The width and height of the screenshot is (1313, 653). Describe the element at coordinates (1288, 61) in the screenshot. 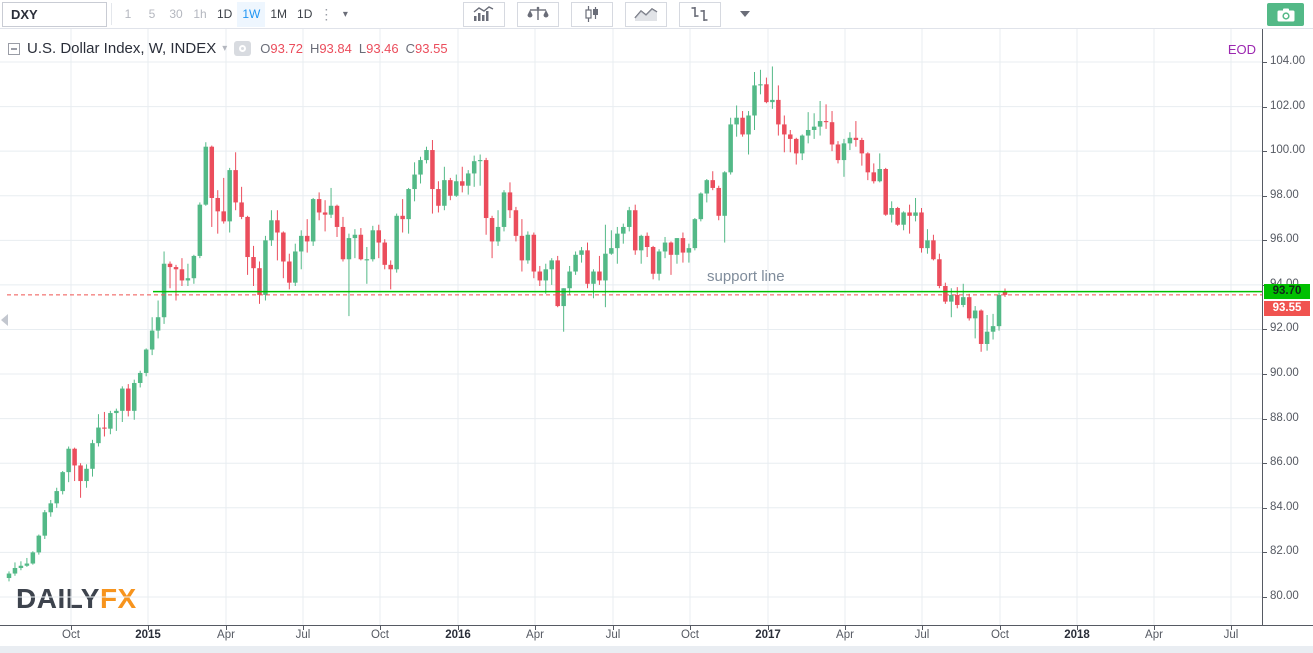

I see `price-tick-label: 104.00` at that location.